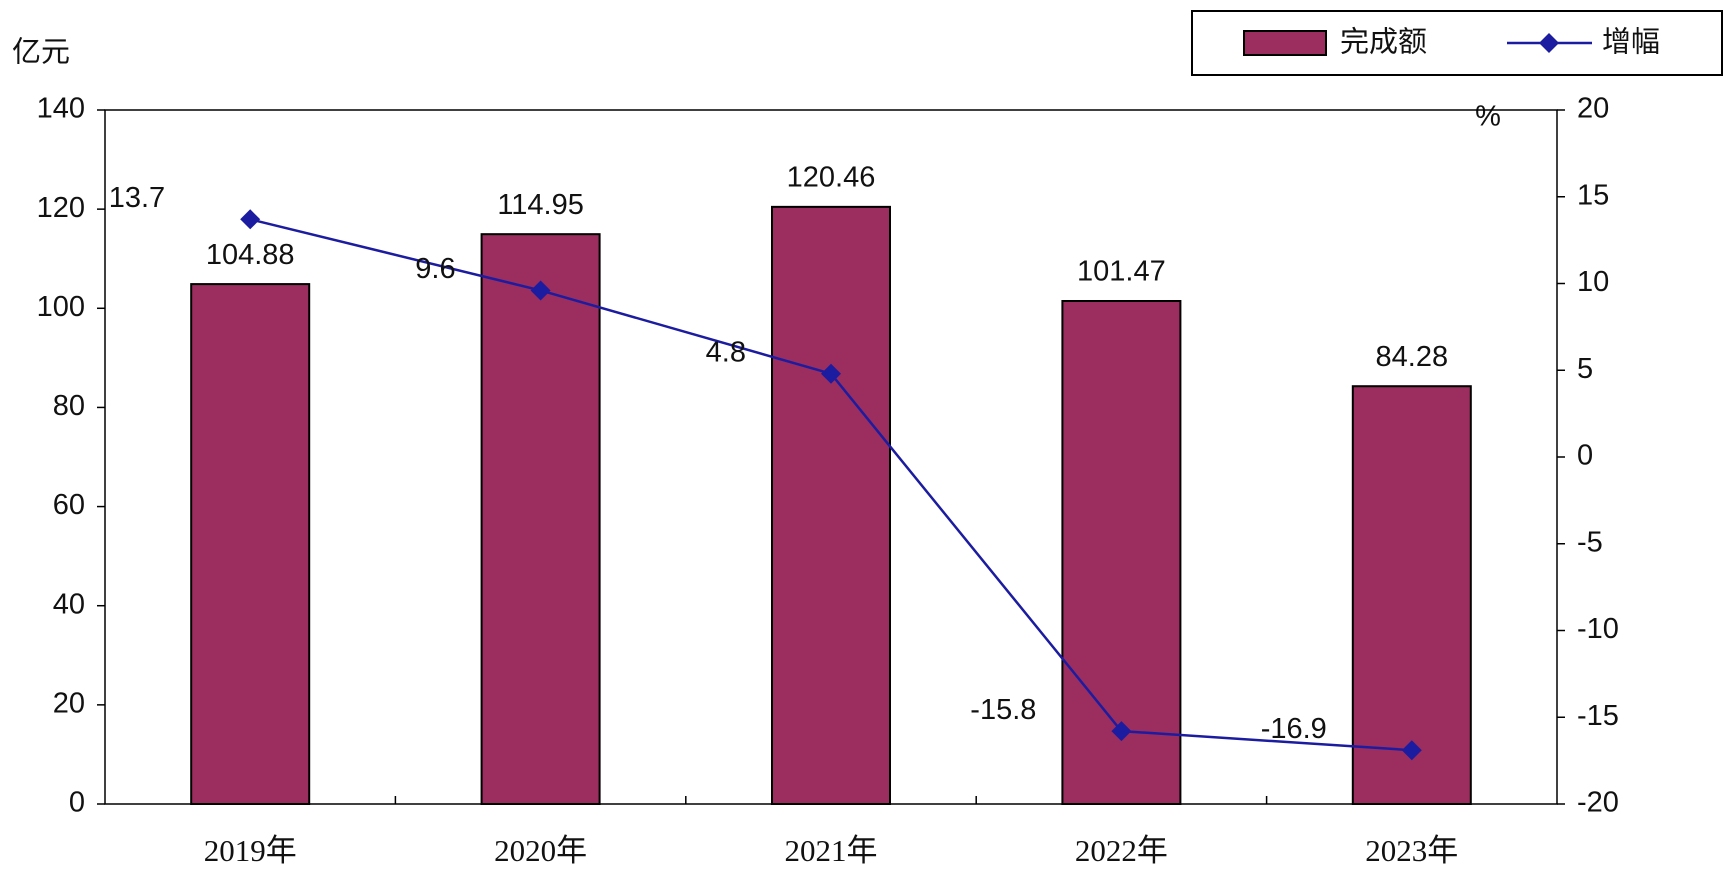  What do you see at coordinates (69, 406) in the screenshot?
I see `y-tick-label: 80` at bounding box center [69, 406].